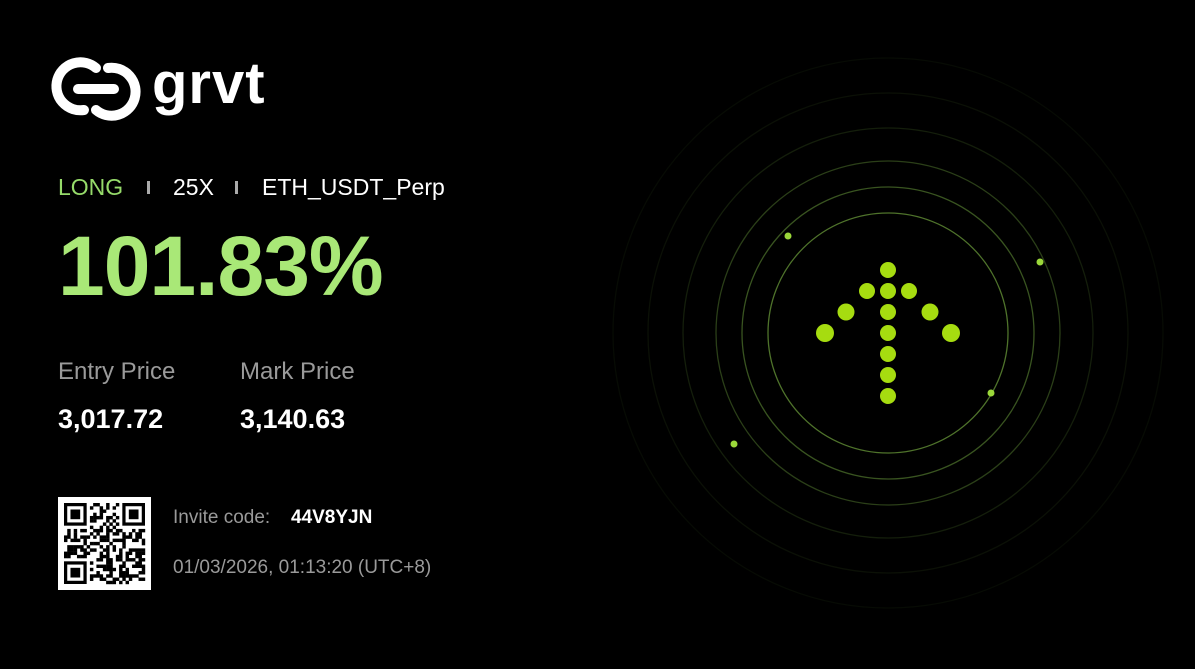 This screenshot has width=1195, height=669. What do you see at coordinates (193, 187) in the screenshot?
I see `leverage: 25X` at bounding box center [193, 187].